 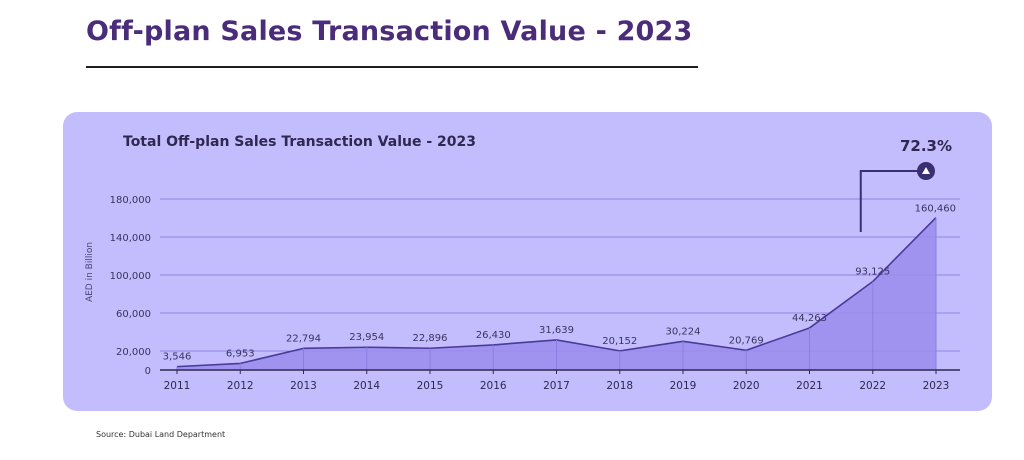 I want to click on y-tick-label: 140,000, so click(x=130, y=238).